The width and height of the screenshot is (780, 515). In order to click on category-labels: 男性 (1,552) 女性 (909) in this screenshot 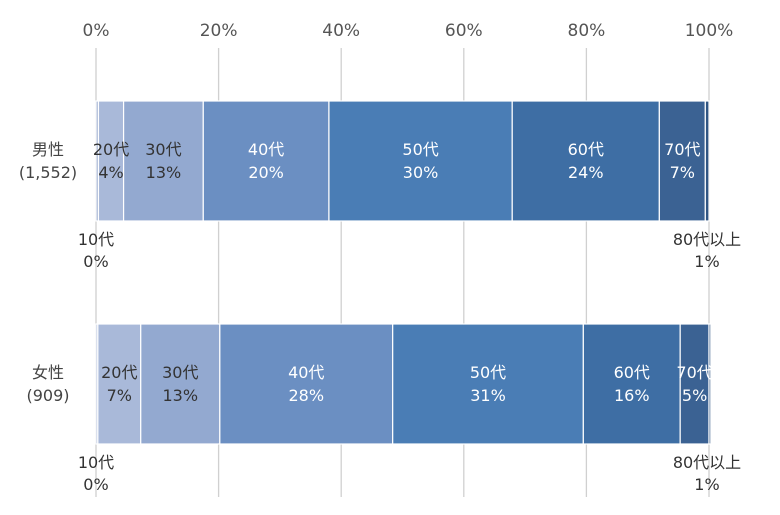, I will do `click(48, 272)`.